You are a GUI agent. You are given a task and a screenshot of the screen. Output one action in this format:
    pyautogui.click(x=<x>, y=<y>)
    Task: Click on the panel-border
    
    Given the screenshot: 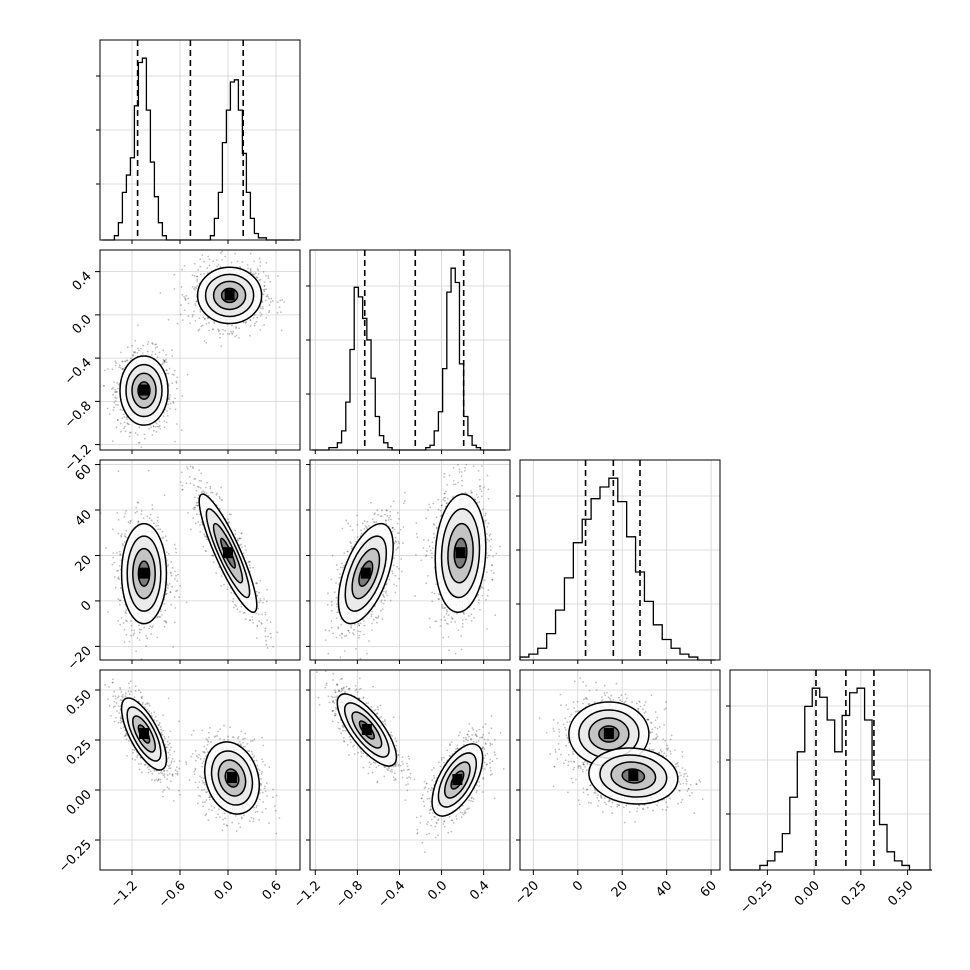 What is the action you would take?
    pyautogui.click(x=620, y=560)
    